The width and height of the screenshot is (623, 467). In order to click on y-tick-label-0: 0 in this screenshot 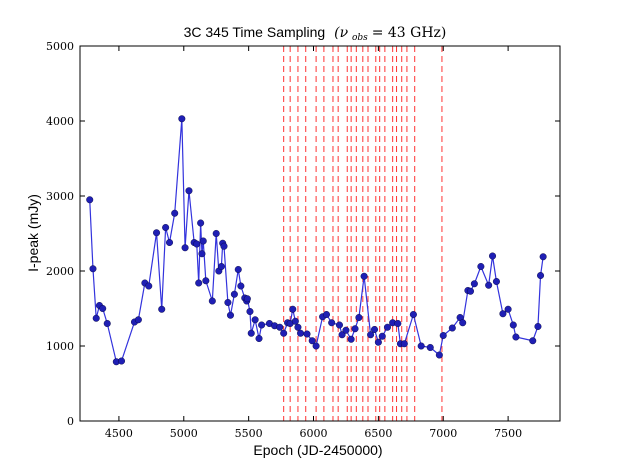, I will do `click(70, 421)`.